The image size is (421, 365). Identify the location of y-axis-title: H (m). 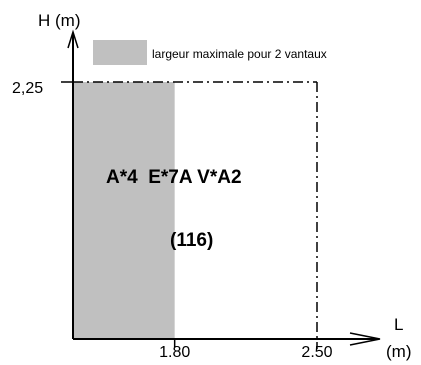
(59, 20).